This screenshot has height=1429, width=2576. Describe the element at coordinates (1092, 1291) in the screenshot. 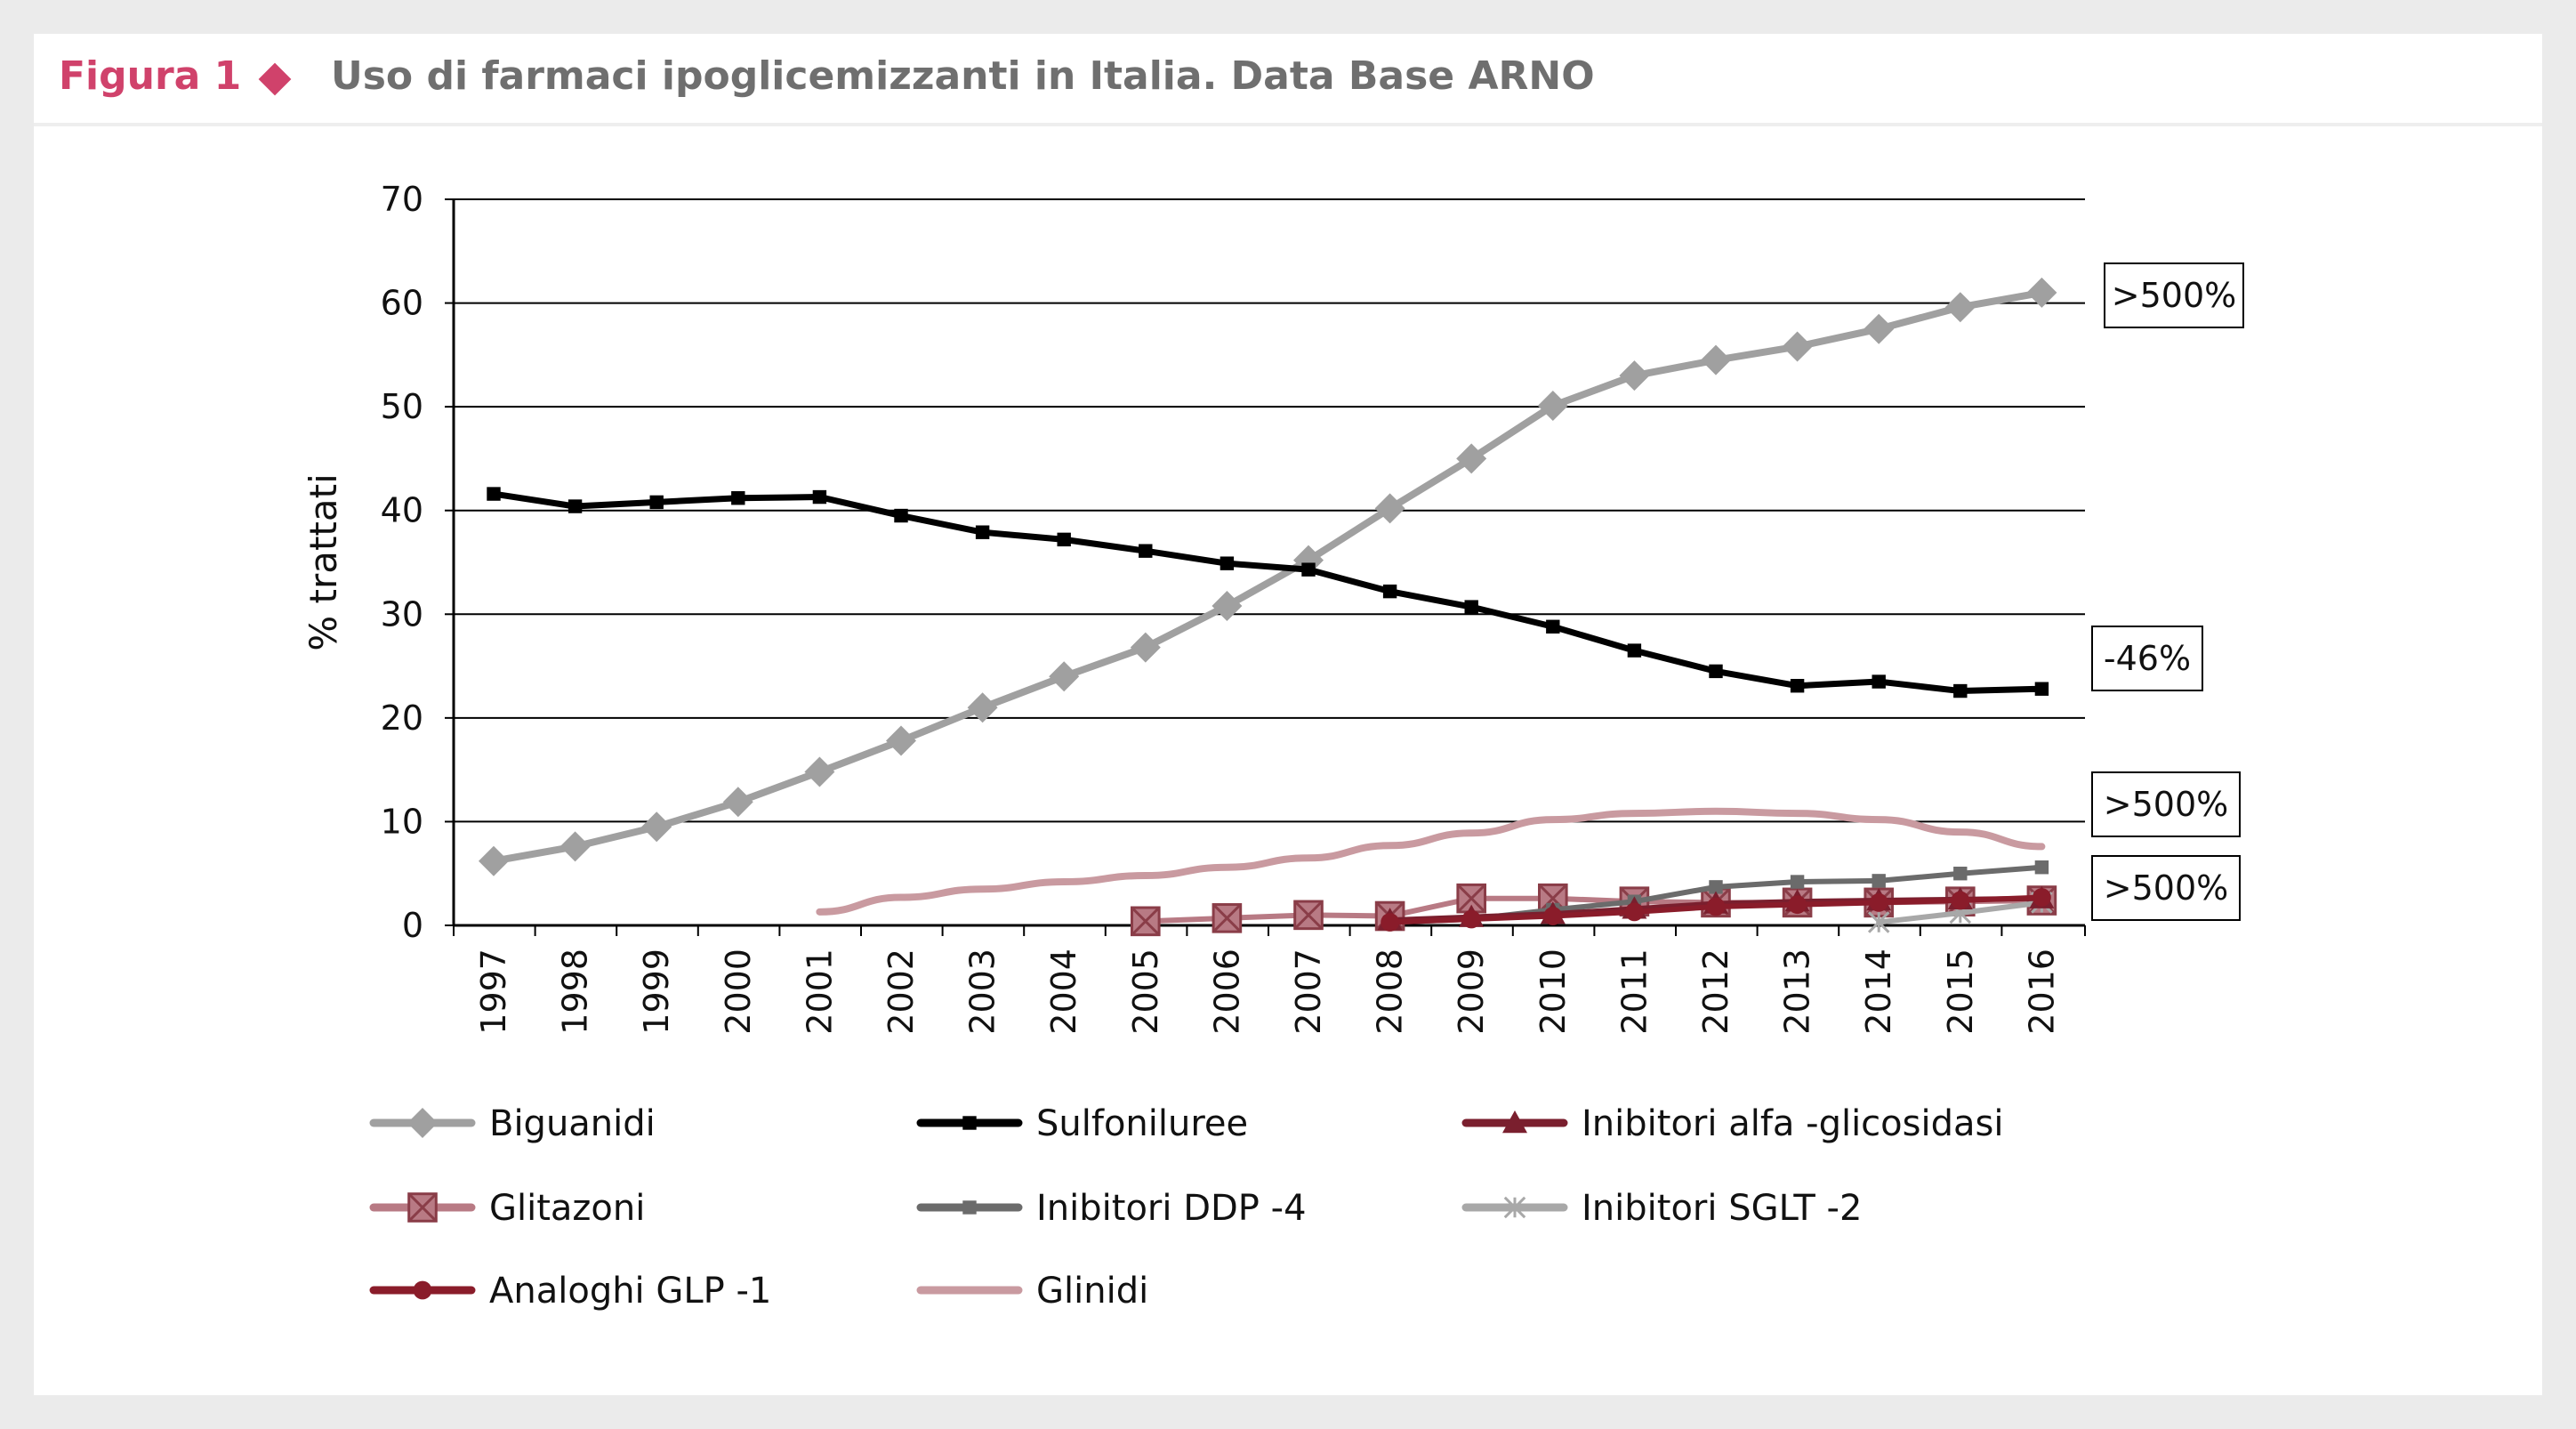

I see `legend-label: Glinidi` at that location.